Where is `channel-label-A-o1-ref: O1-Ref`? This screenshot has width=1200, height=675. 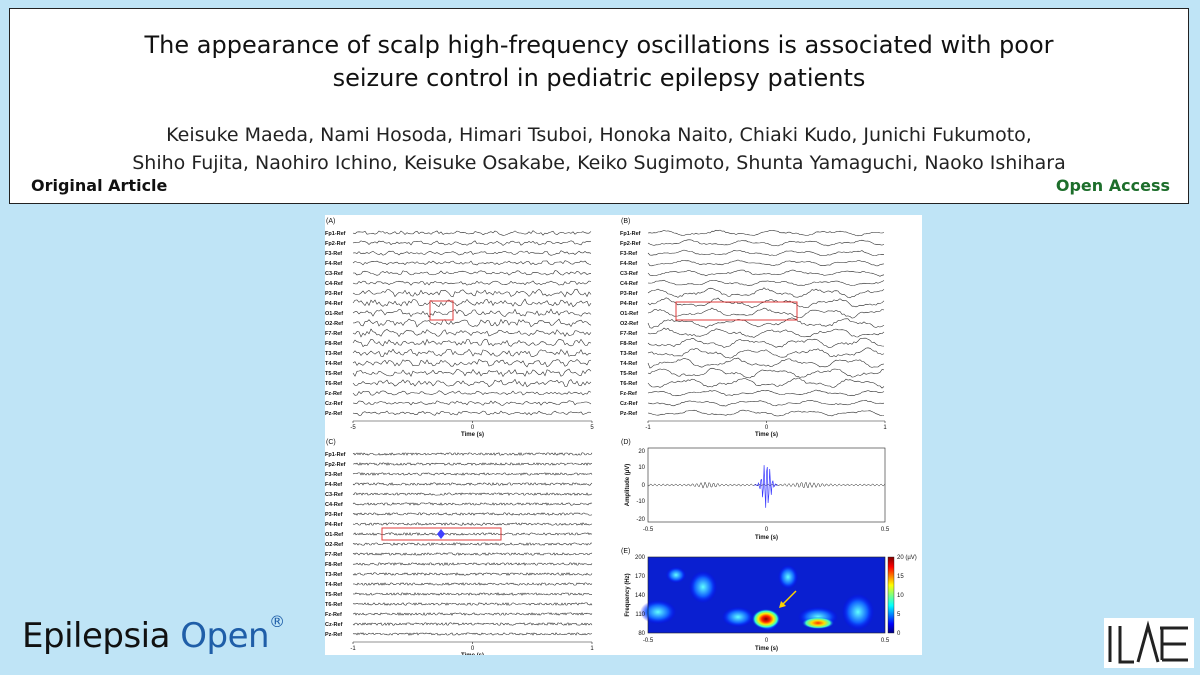 channel-label-A-o1-ref: O1-Ref is located at coordinates (334, 314).